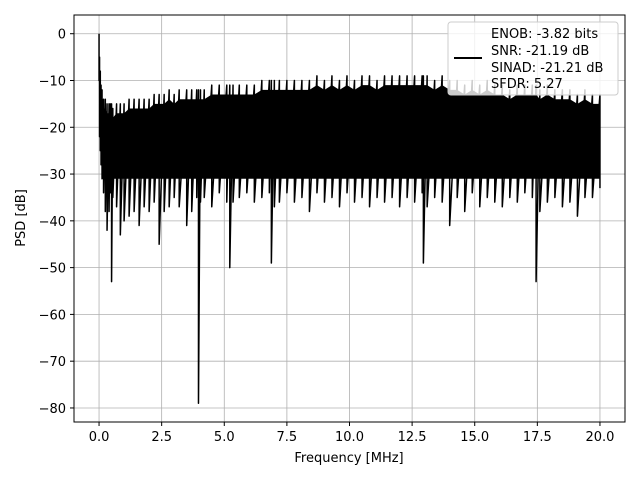 The width and height of the screenshot is (640, 484). I want to click on legend-snr: SNR: -21.19 dB, so click(540, 51).